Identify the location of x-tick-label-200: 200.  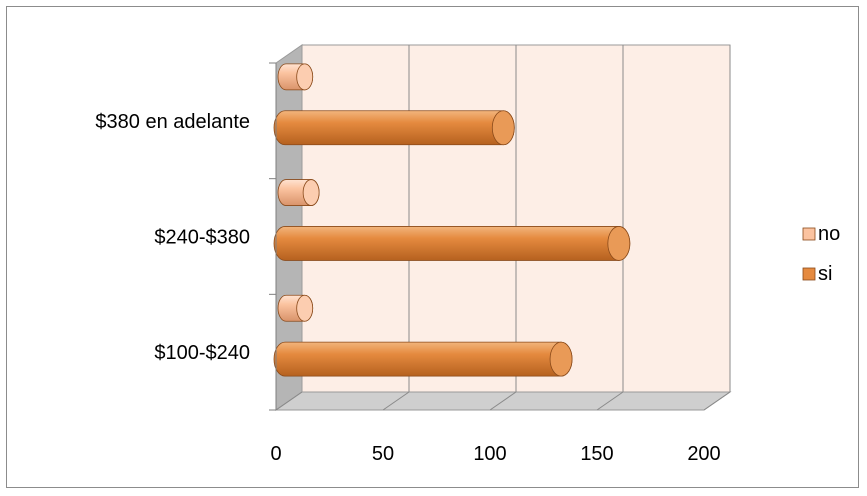
(703, 454).